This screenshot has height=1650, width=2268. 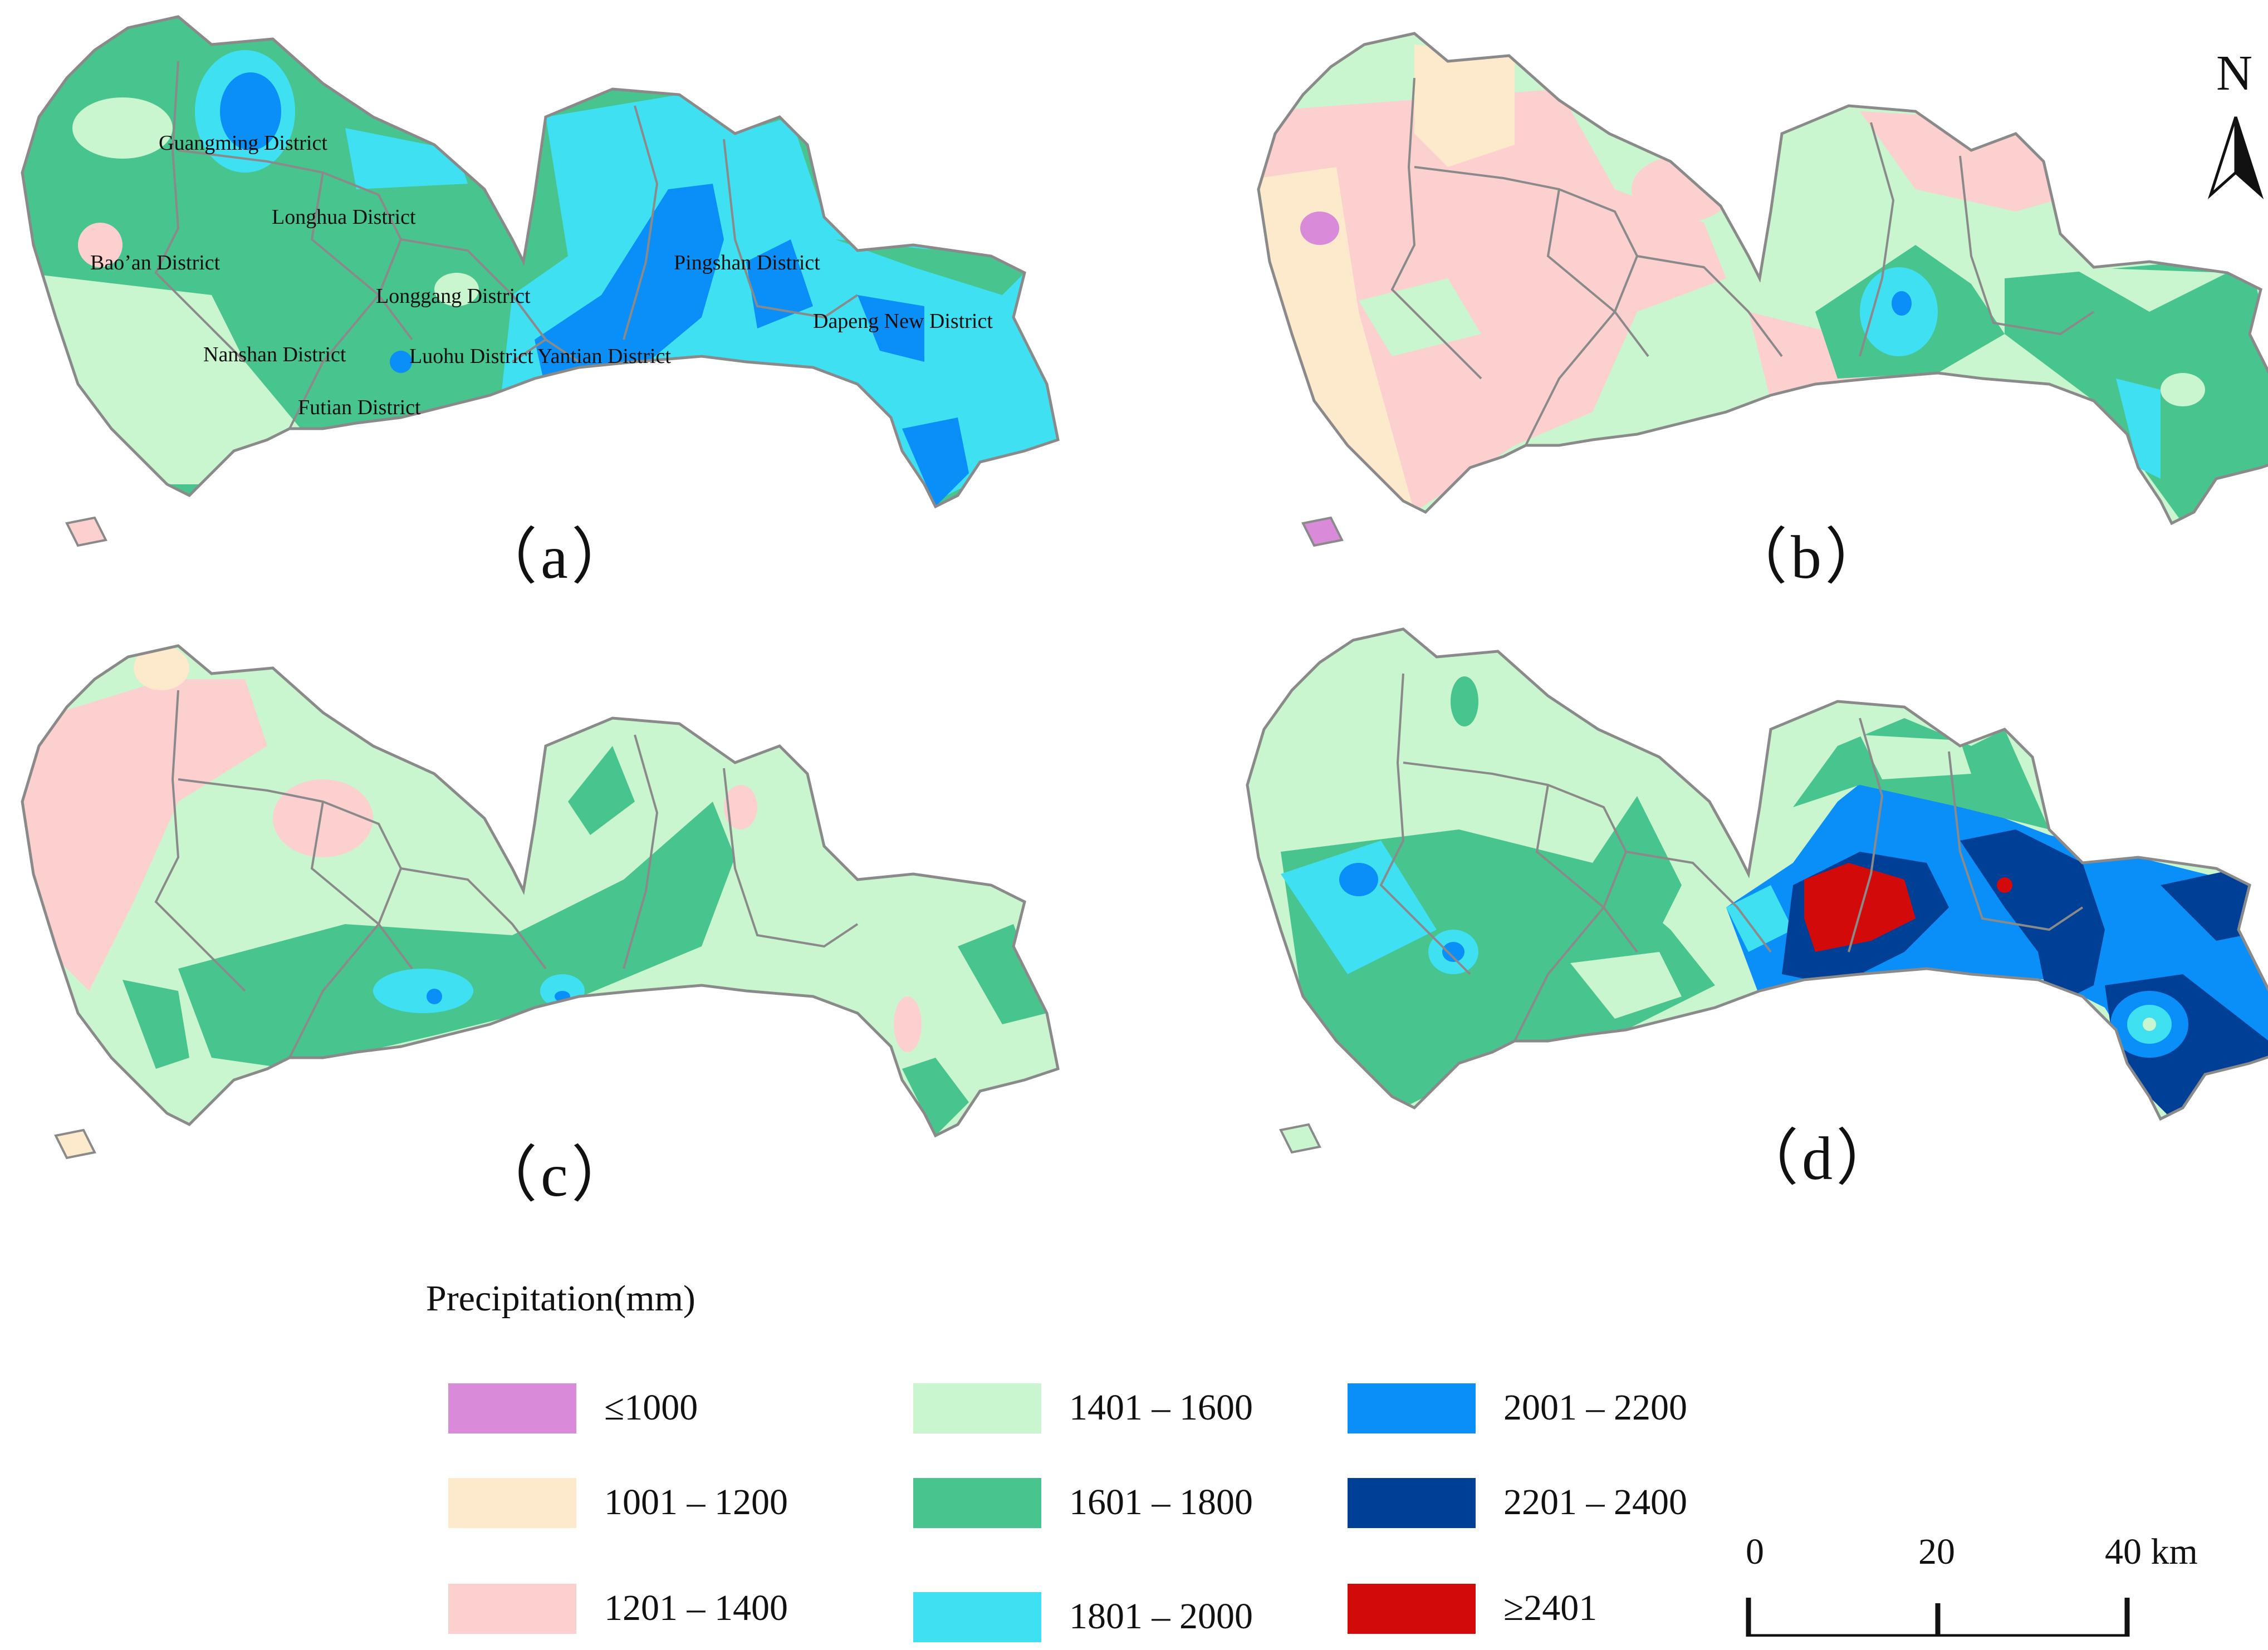 I want to click on legend-label: 2201 – 2400, so click(x=1595, y=1502).